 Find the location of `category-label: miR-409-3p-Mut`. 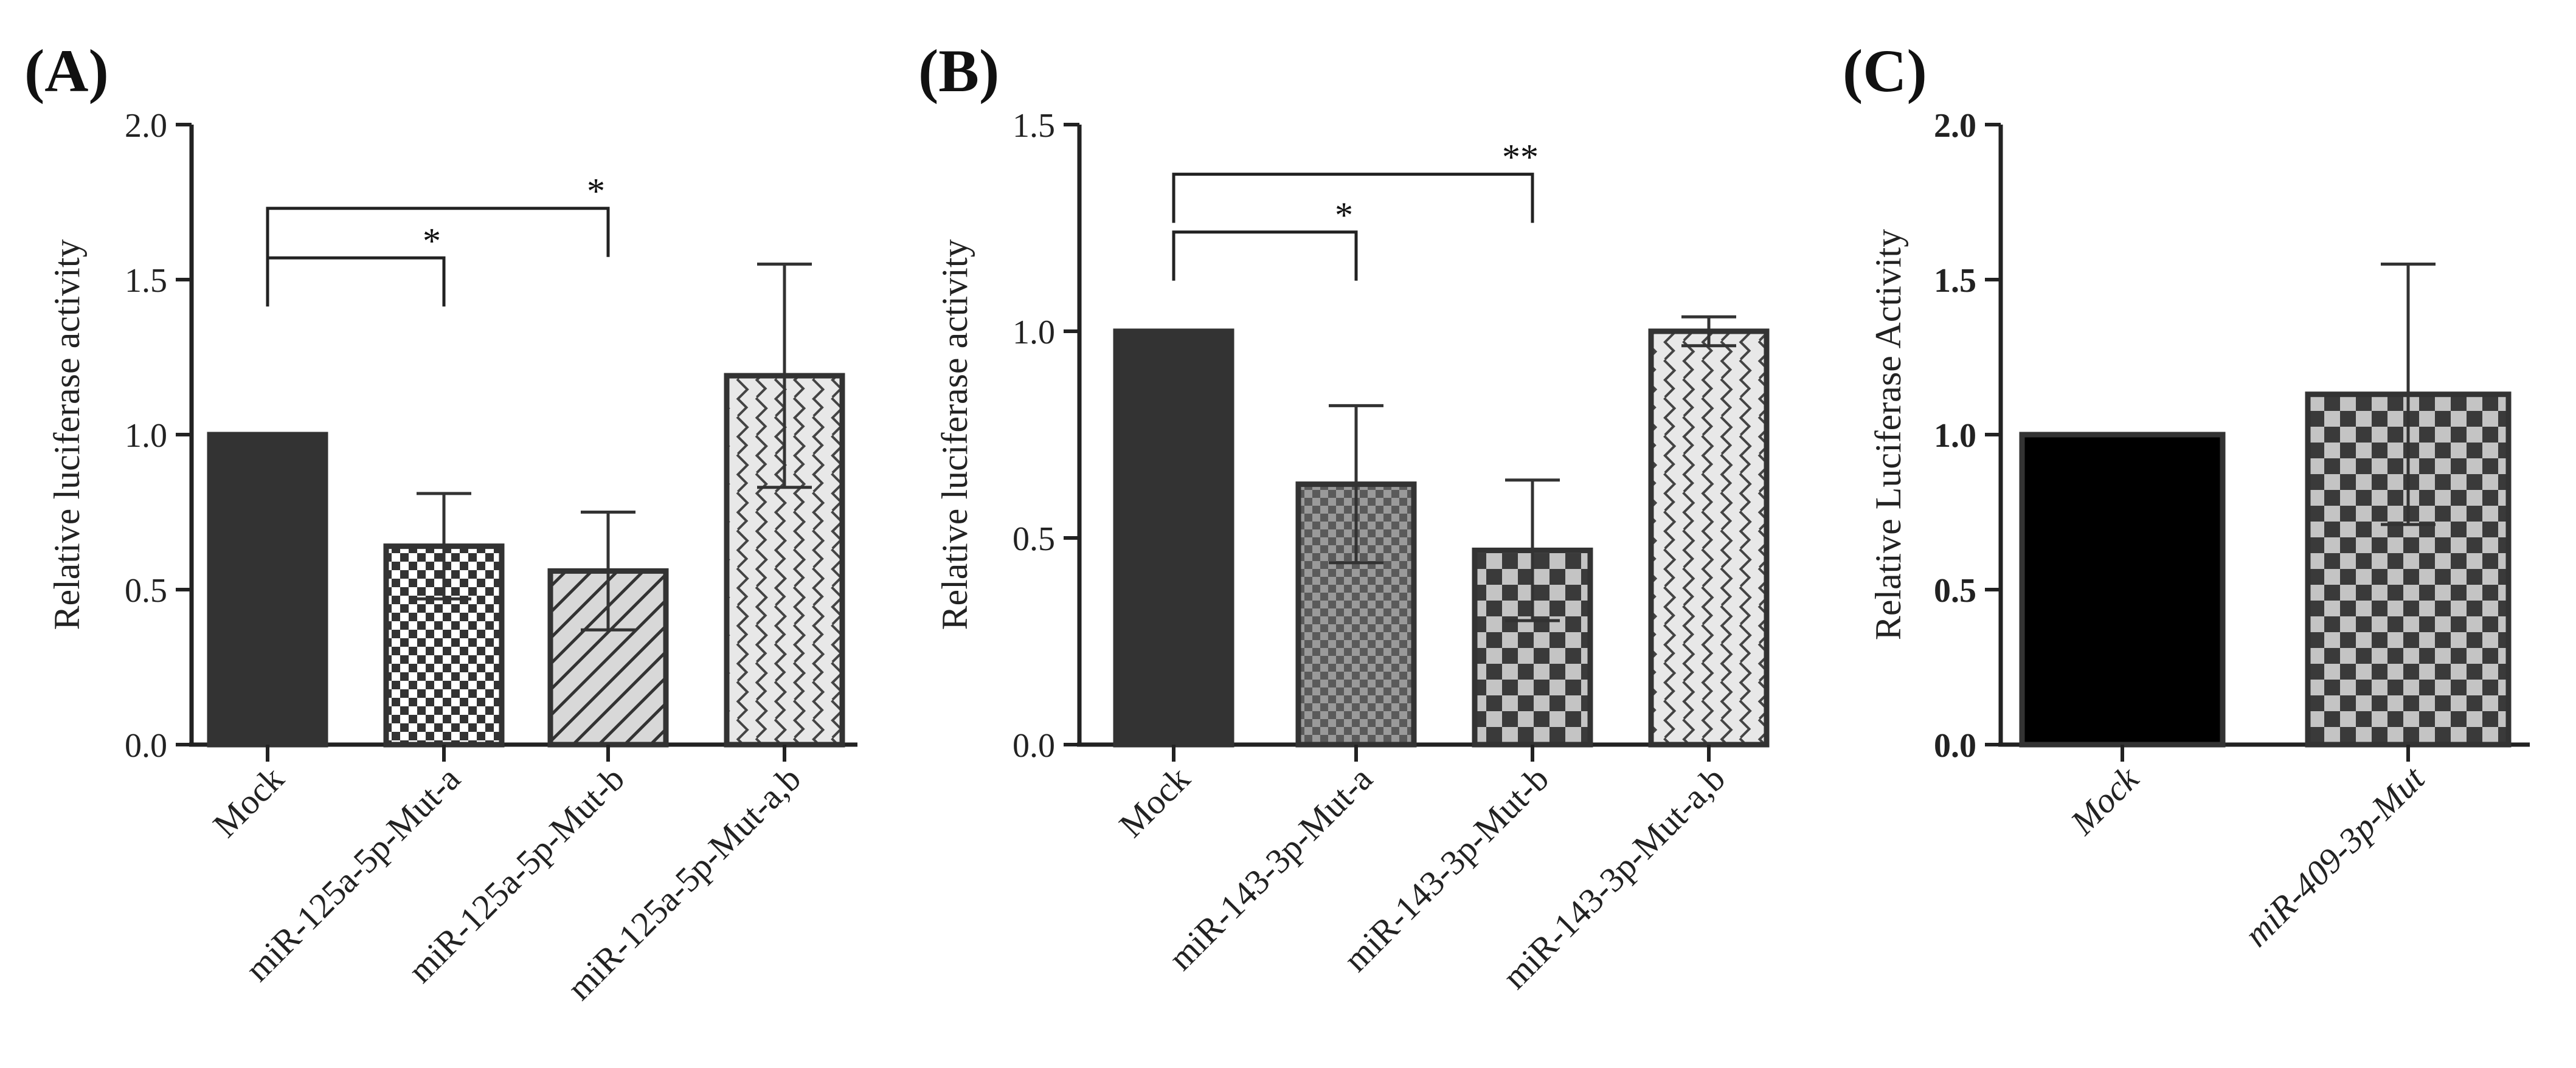

category-label: miR-409-3p-Mut is located at coordinates (2335, 856).